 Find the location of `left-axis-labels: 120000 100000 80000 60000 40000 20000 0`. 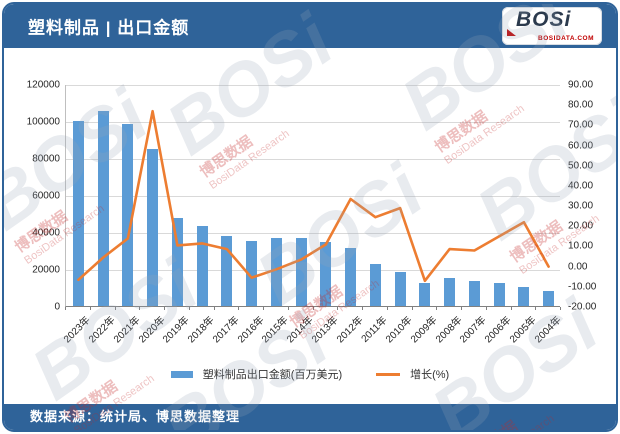

left-axis-labels: 120000 100000 80000 60000 40000 20000 0 is located at coordinates (32, 196).